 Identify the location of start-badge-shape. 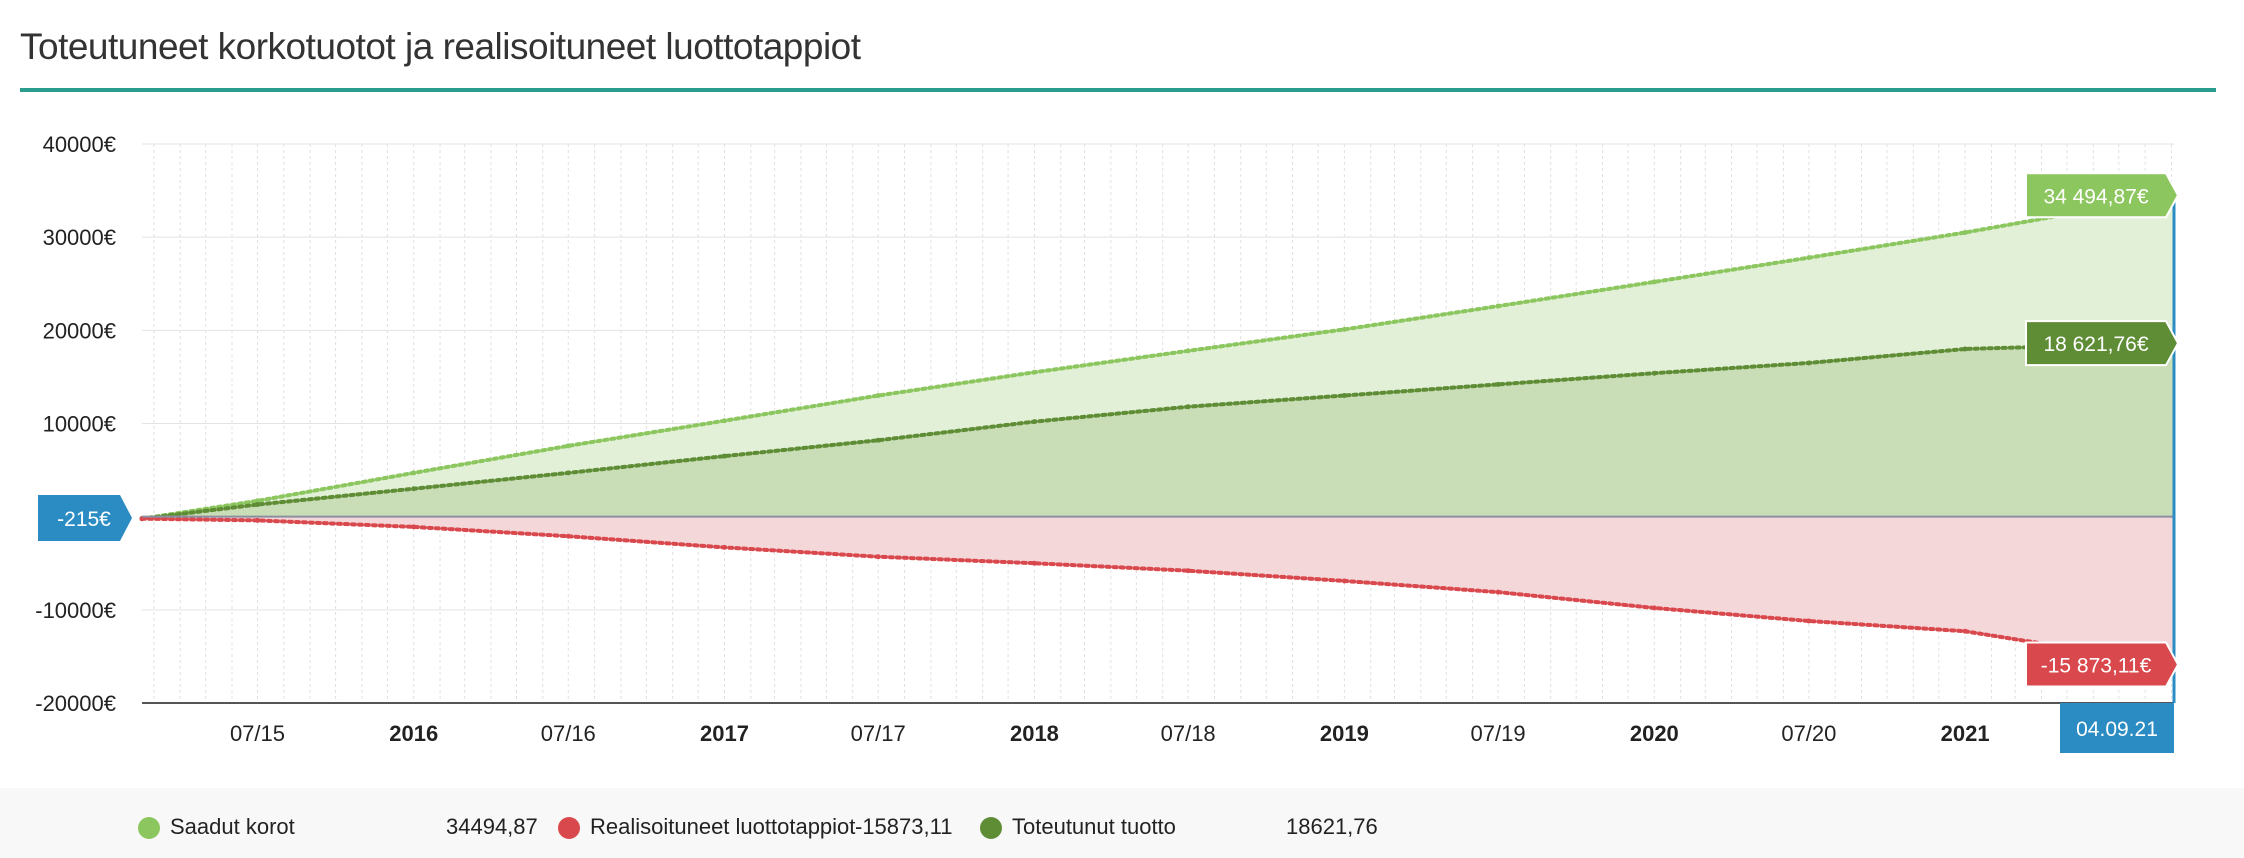
(85, 518).